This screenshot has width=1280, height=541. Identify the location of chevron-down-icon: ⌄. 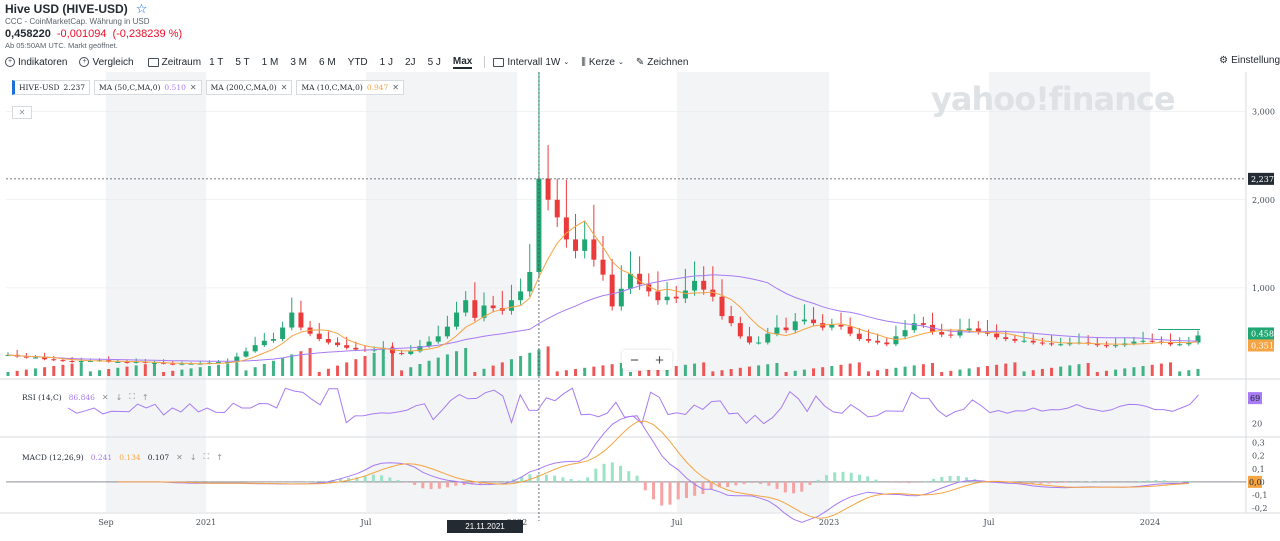
(620, 62).